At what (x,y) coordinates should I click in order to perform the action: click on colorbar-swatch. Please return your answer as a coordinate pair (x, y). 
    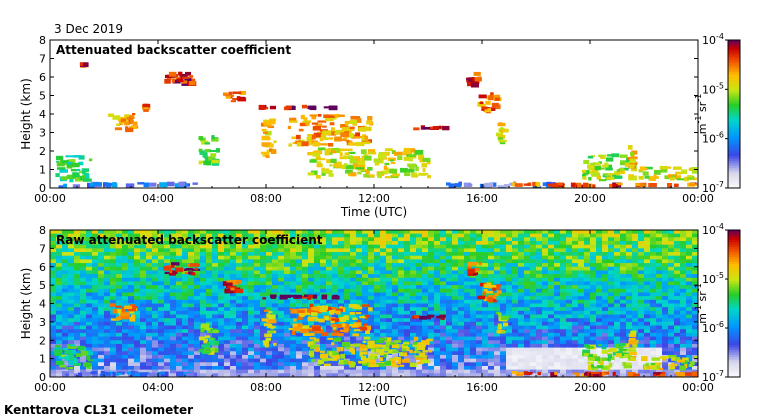
    Looking at the image, I should click on (734, 180).